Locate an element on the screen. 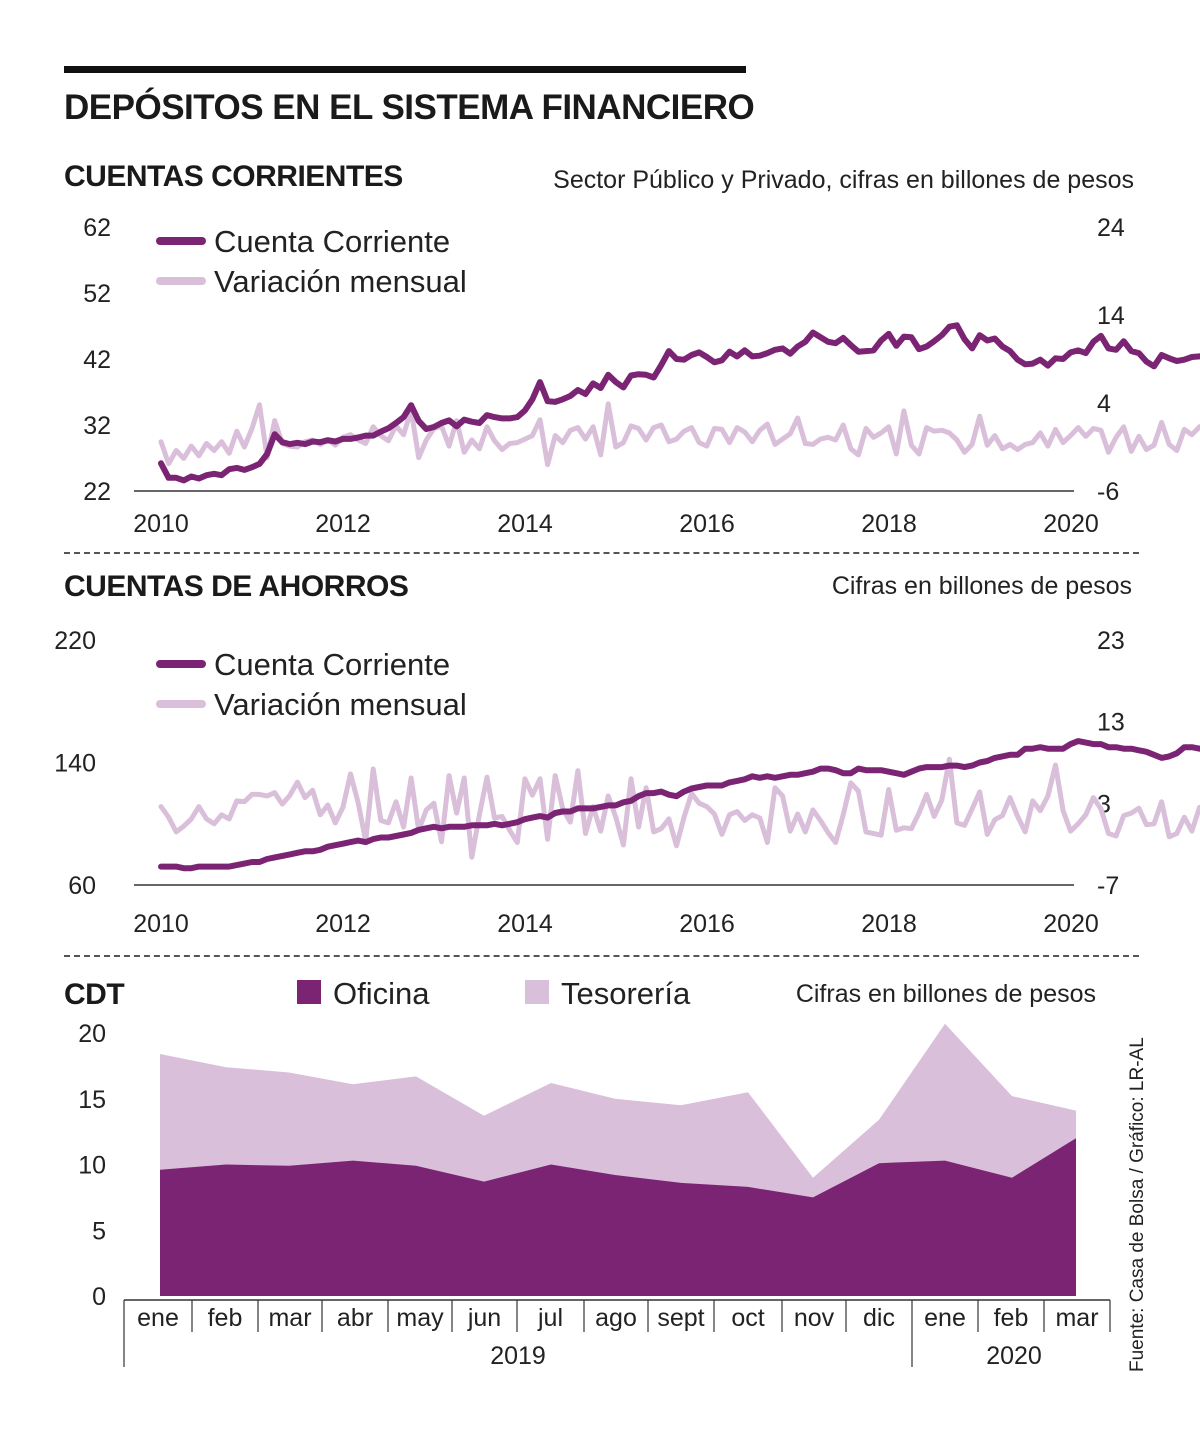  x-tick-label: sept is located at coordinates (680, 1318).